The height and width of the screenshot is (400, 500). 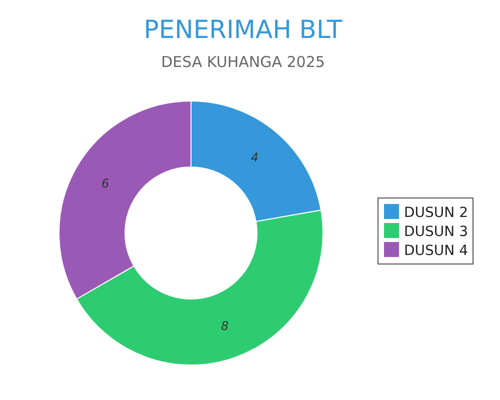 I want to click on legend-label: DUSUN 3, so click(x=436, y=232).